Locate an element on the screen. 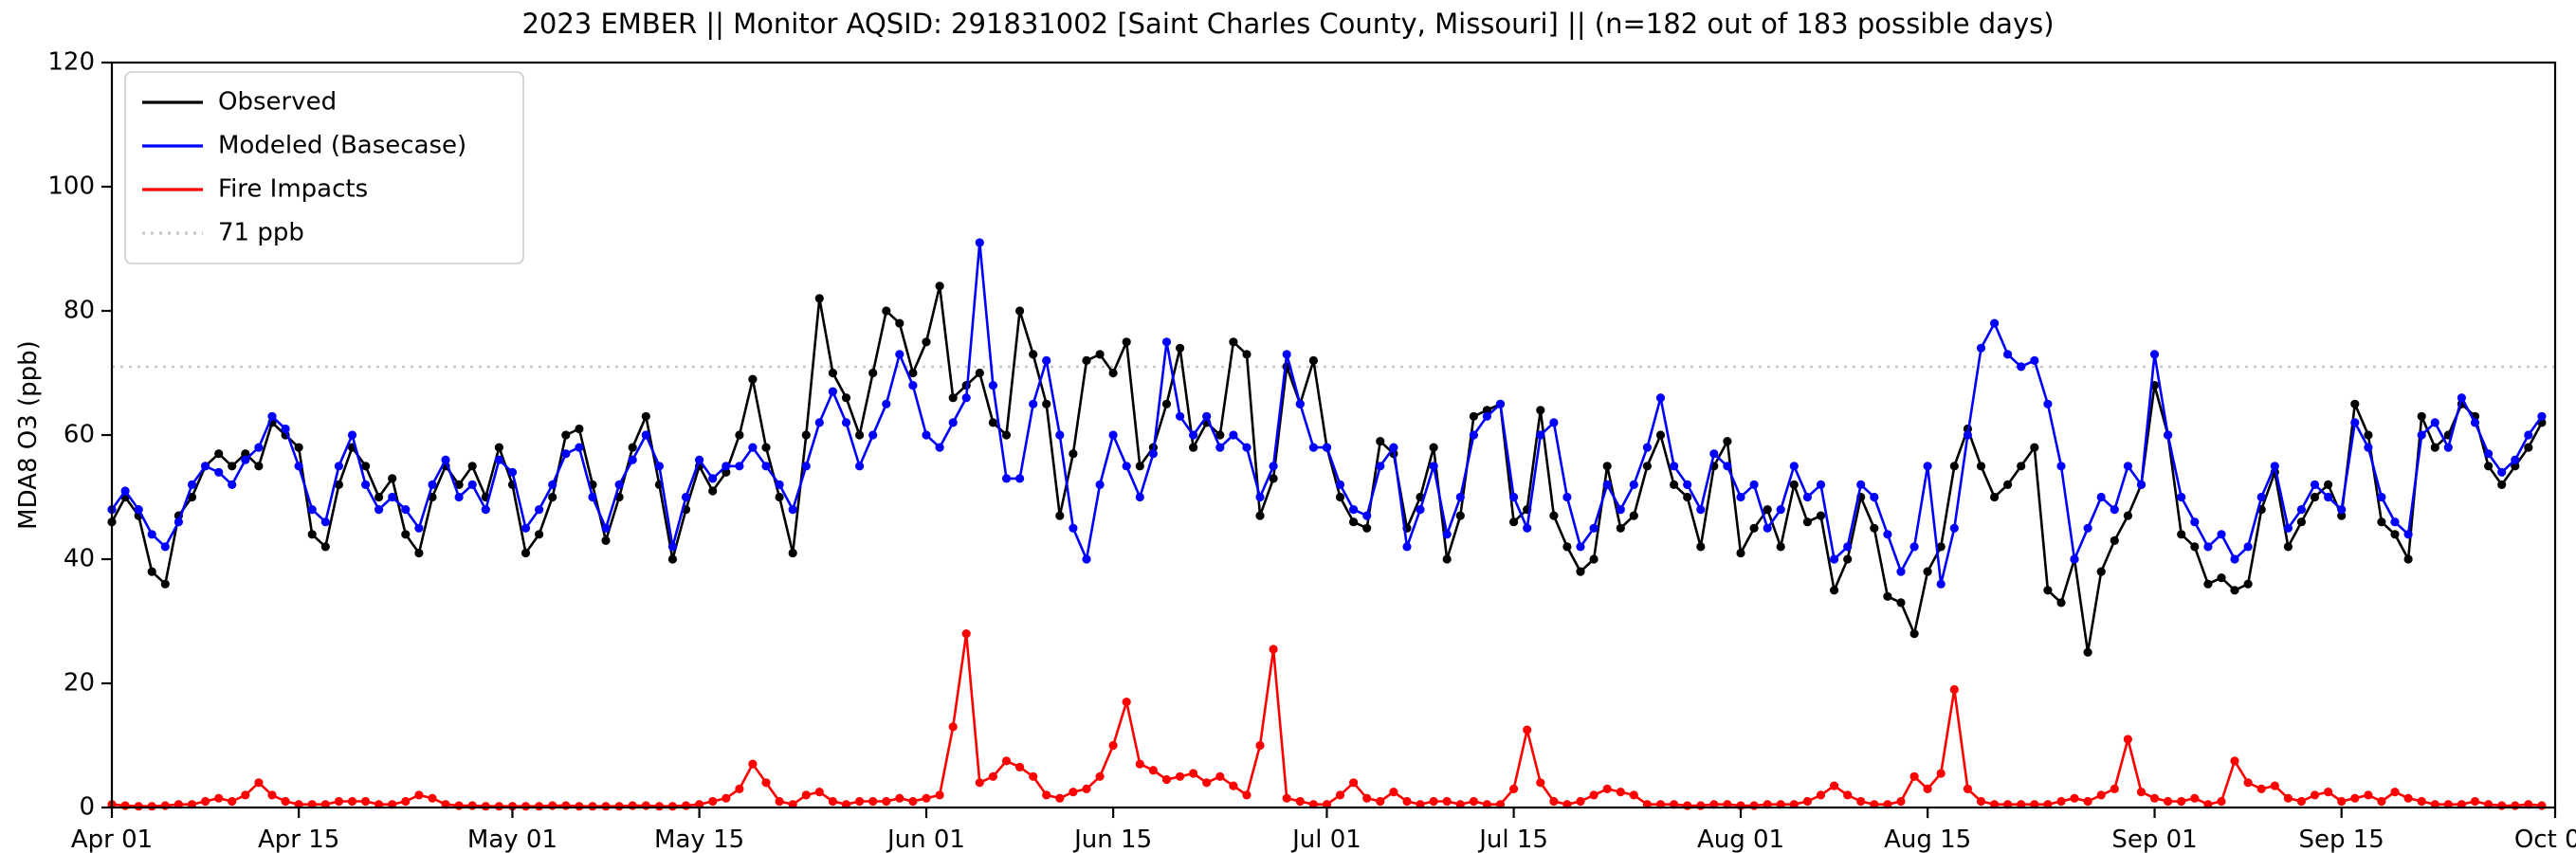 This screenshot has width=2576, height=853. y-tick-label: 60 is located at coordinates (79, 435).